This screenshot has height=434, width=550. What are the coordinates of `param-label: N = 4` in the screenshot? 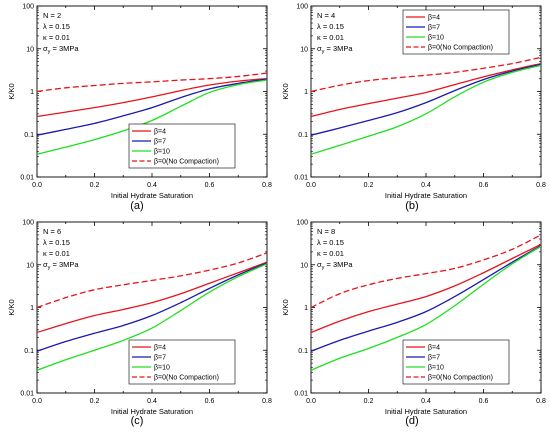 It's located at (326, 15).